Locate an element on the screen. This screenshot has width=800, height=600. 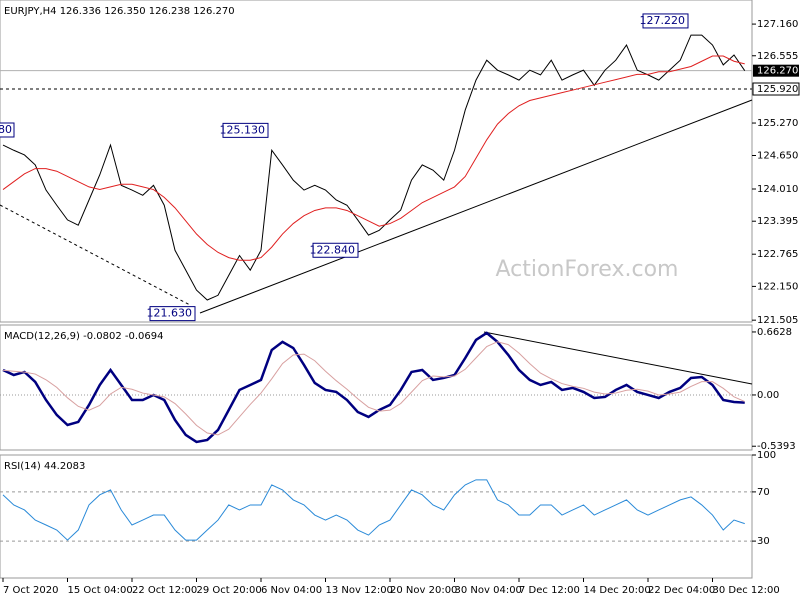
y-tick-label: 127.160 is located at coordinates (777, 24).